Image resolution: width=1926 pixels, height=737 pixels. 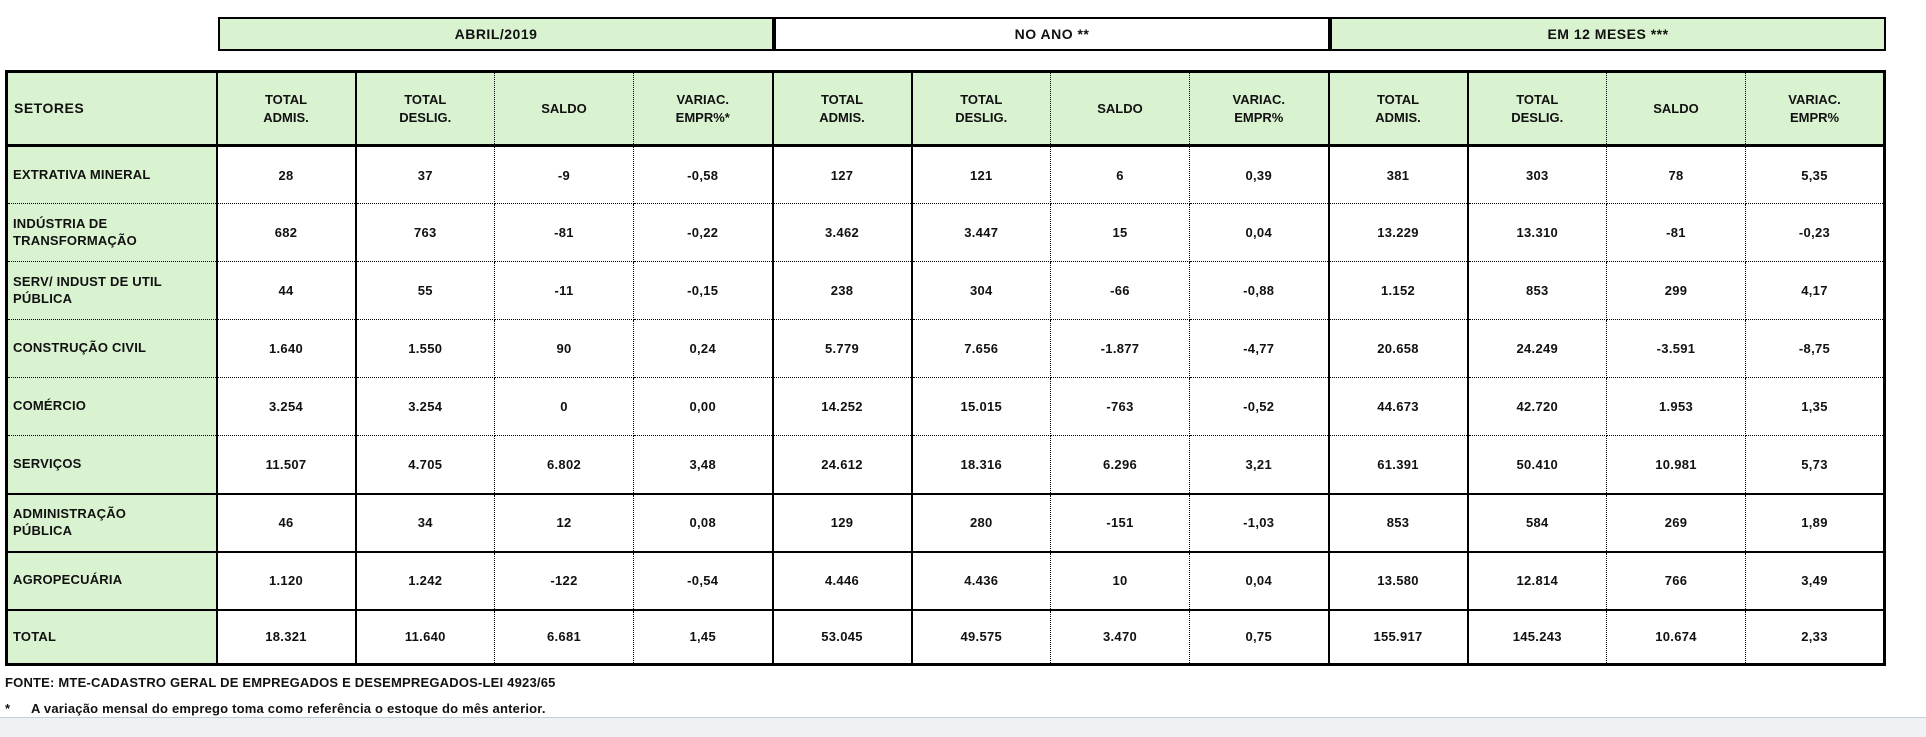 What do you see at coordinates (112, 174) in the screenshot?
I see `sector-cell: EXTRATIVA MINERAL` at bounding box center [112, 174].